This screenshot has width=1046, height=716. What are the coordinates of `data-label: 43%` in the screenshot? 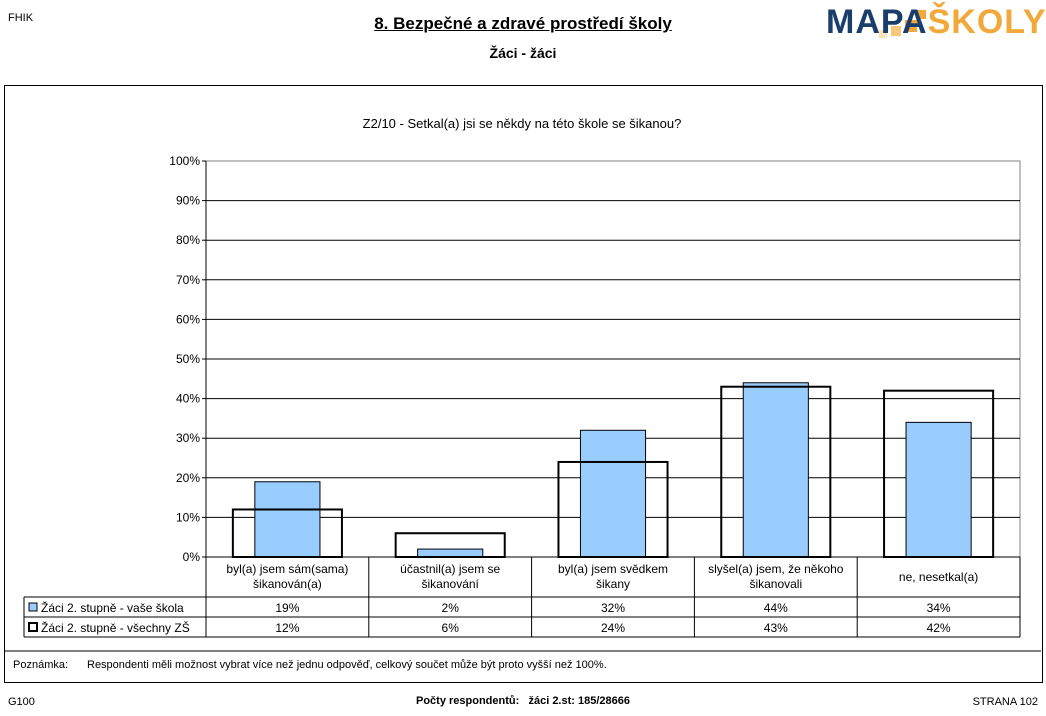 It's located at (776, 628).